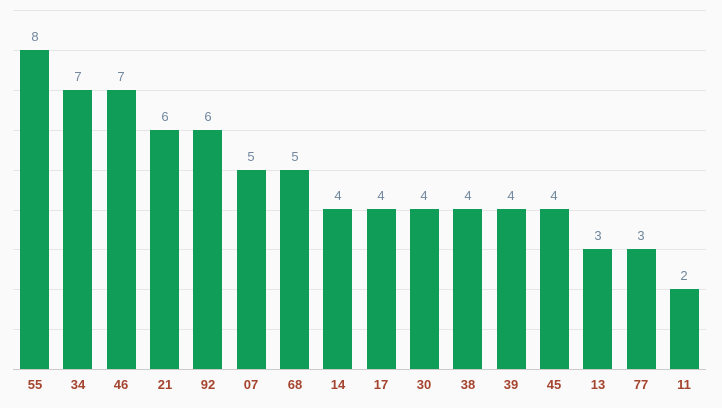  What do you see at coordinates (684, 275) in the screenshot?
I see `bar-value-label: 2` at bounding box center [684, 275].